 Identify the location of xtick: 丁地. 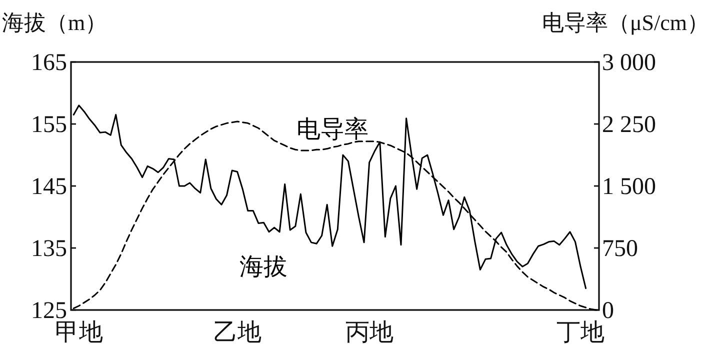
(580, 333).